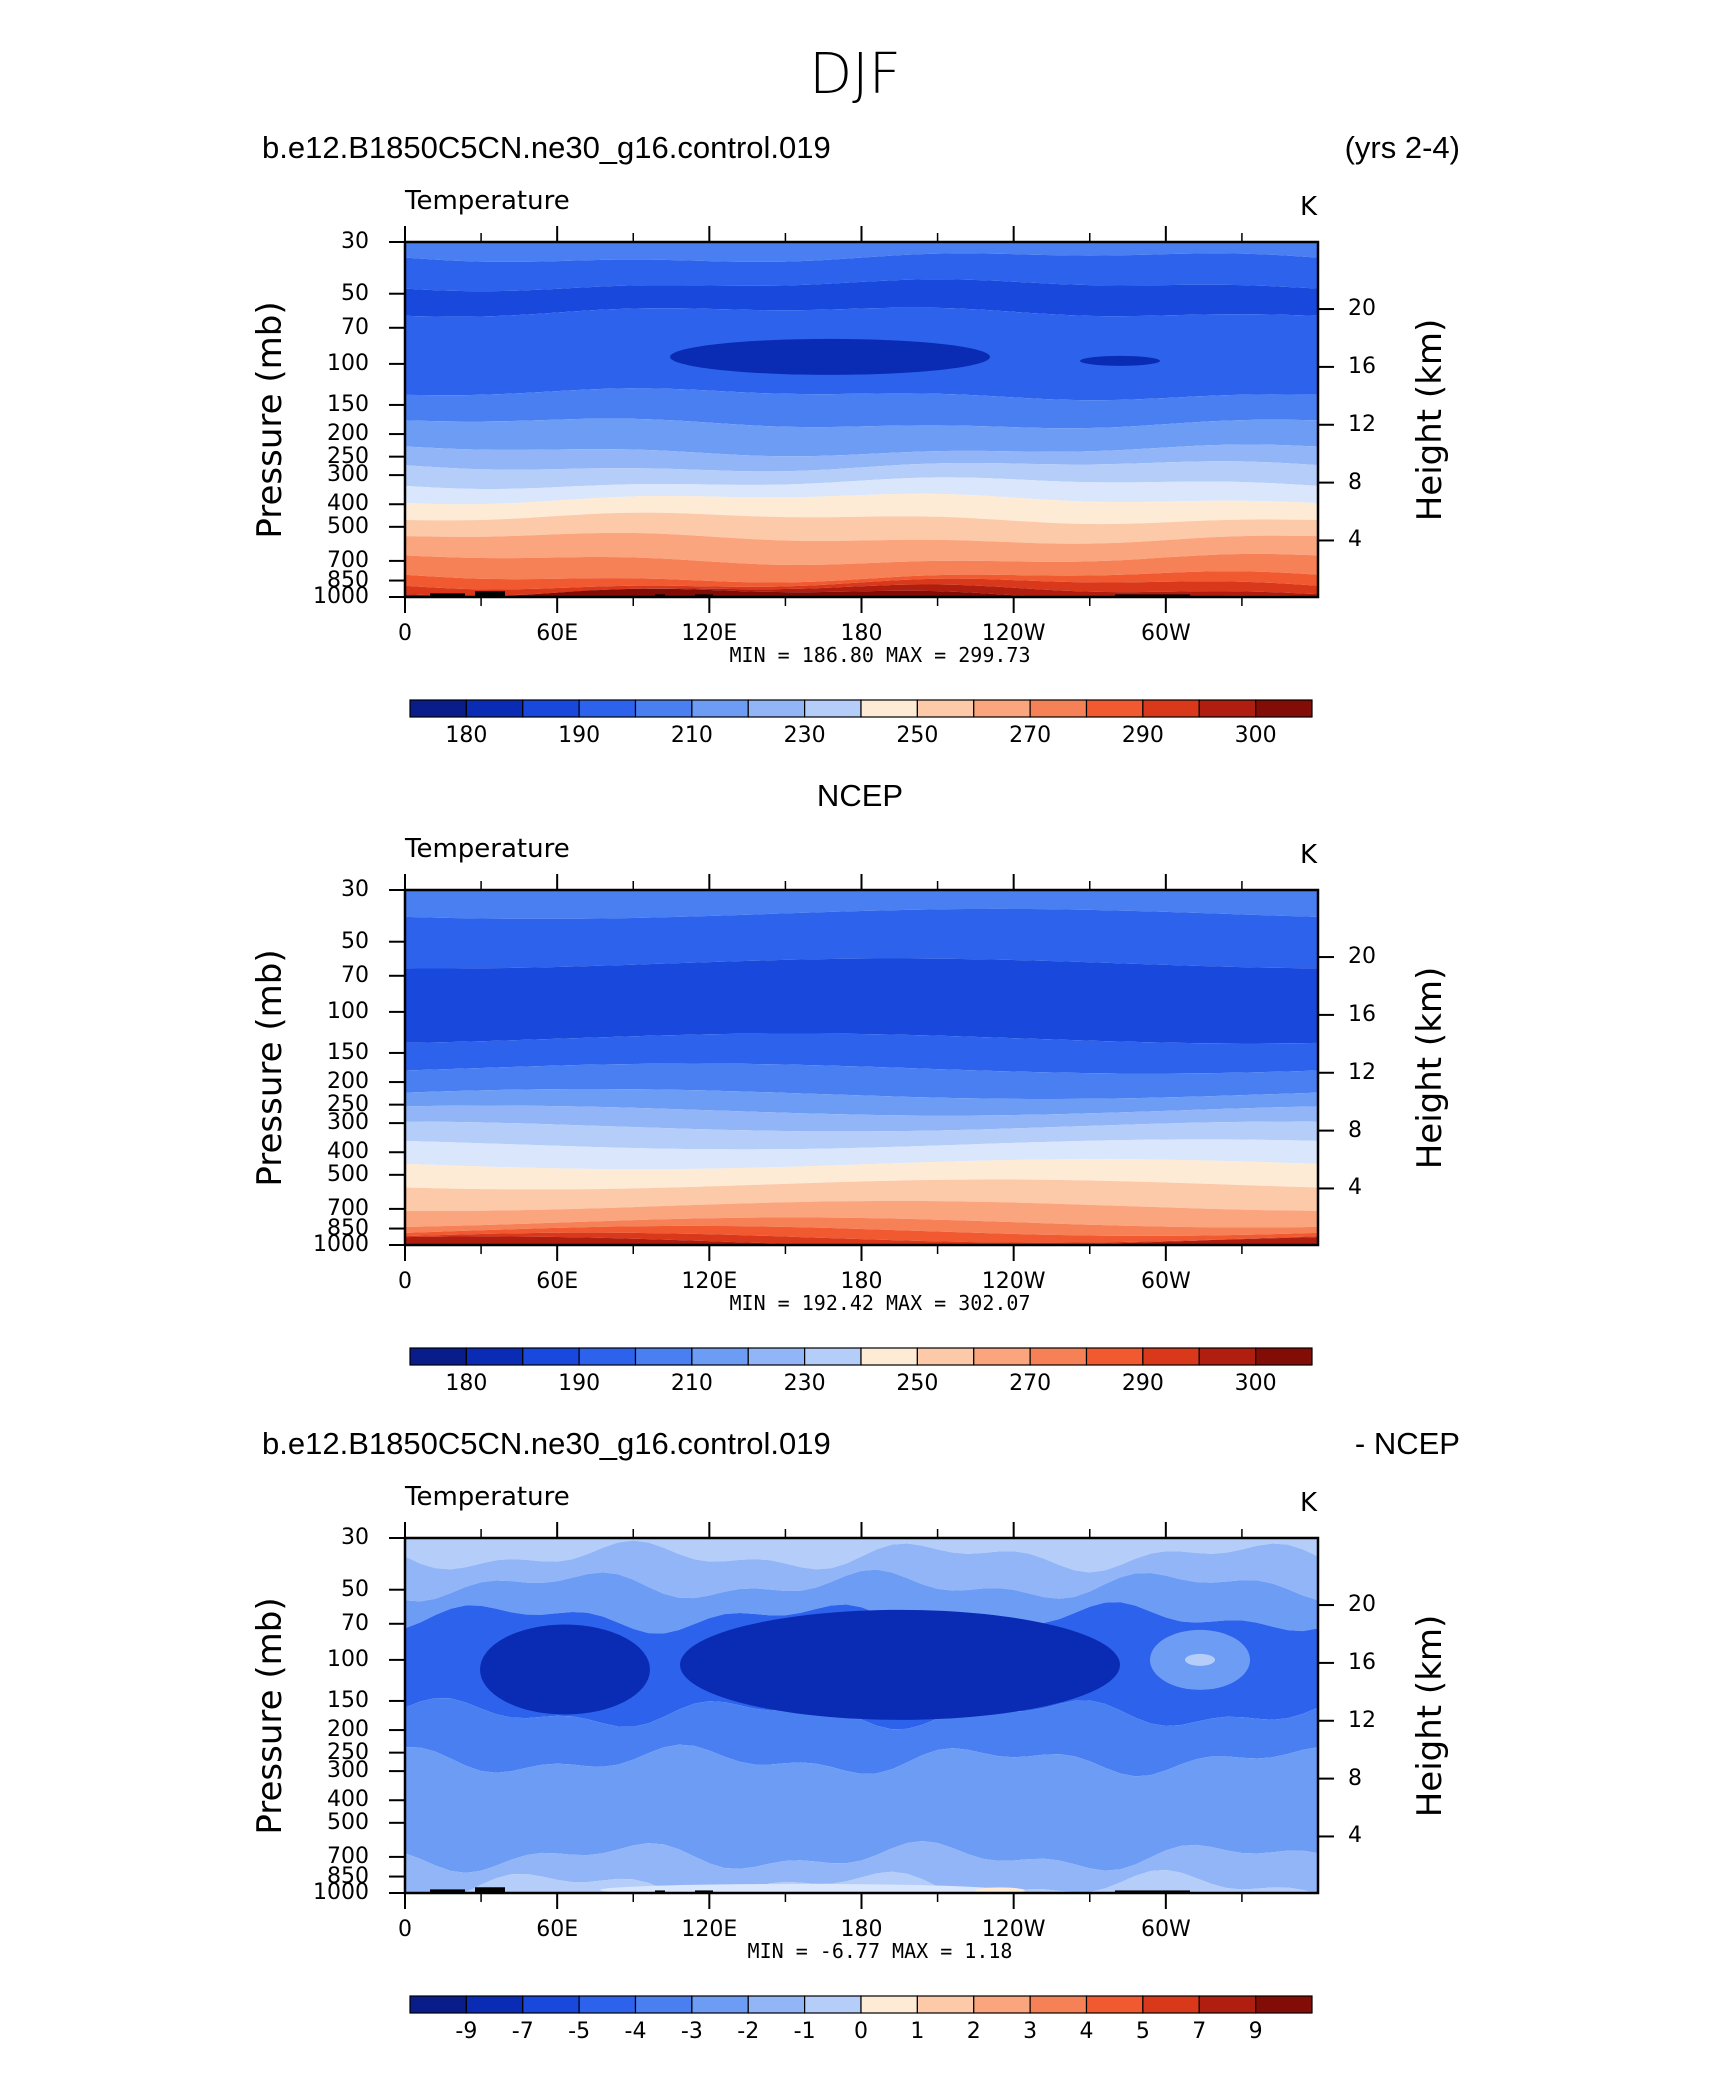 The height and width of the screenshot is (2074, 1710). I want to click on units-label: K, so click(1309, 855).